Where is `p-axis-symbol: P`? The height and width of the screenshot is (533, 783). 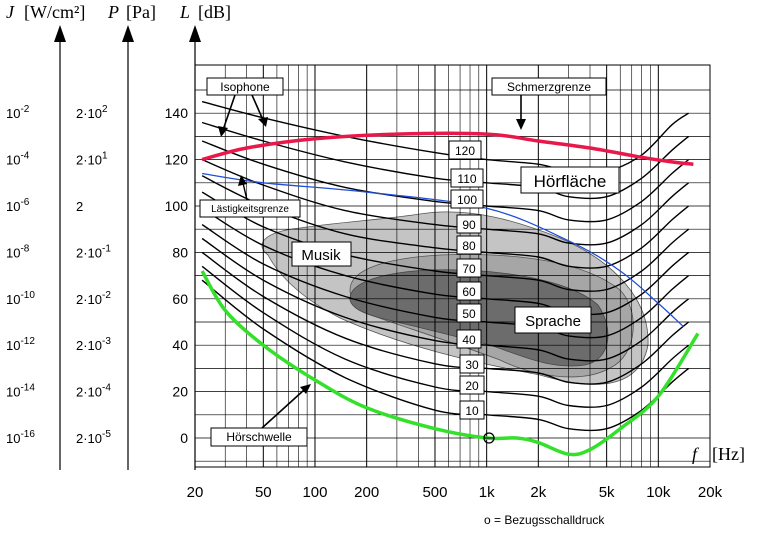 p-axis-symbol: P is located at coordinates (113, 12).